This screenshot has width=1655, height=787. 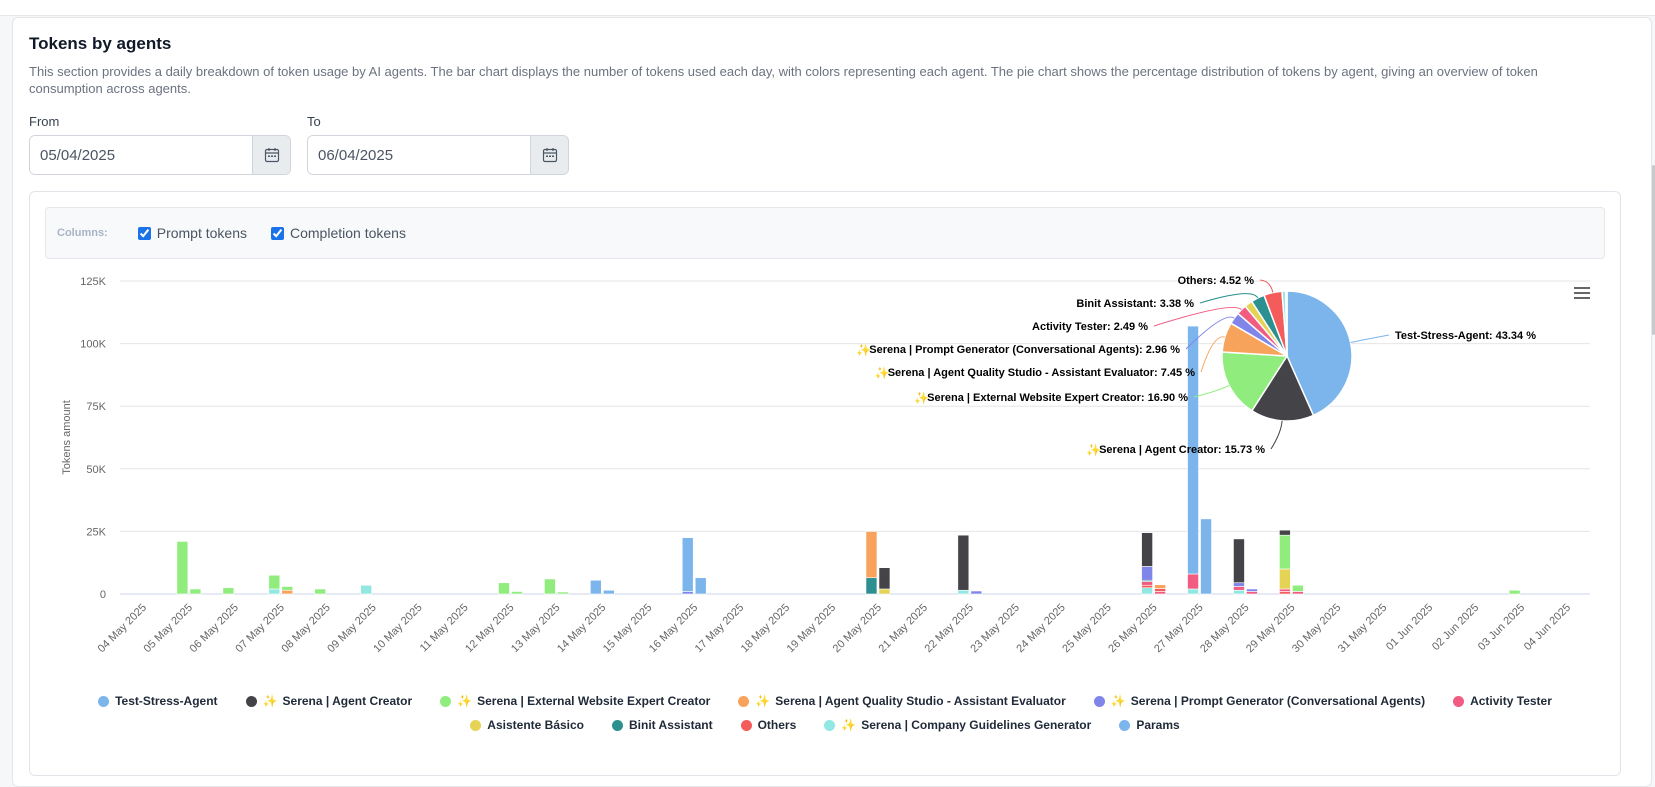 I want to click on prompt-tokens-checkbox, so click(x=144, y=233).